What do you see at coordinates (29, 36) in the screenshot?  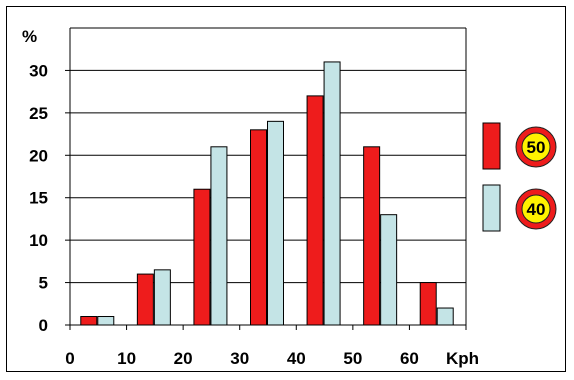 I see `y-axis-label: %` at bounding box center [29, 36].